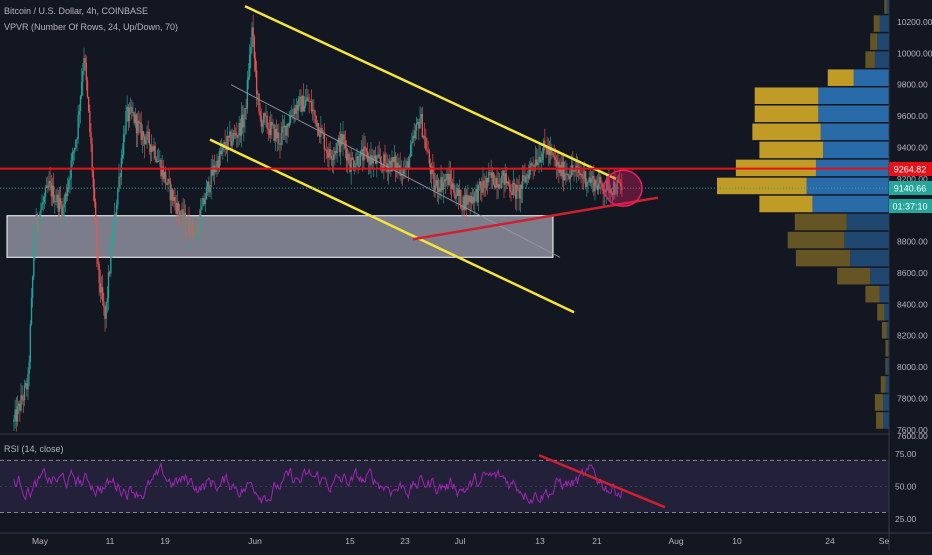  I want to click on rsi-legend: RSI (14, close), so click(34, 449).